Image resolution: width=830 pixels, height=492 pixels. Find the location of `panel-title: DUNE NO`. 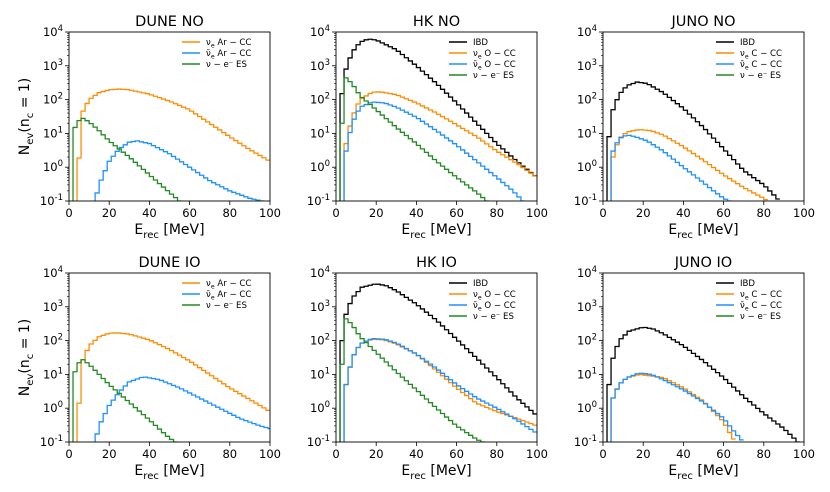

panel-title: DUNE NO is located at coordinates (169, 22).